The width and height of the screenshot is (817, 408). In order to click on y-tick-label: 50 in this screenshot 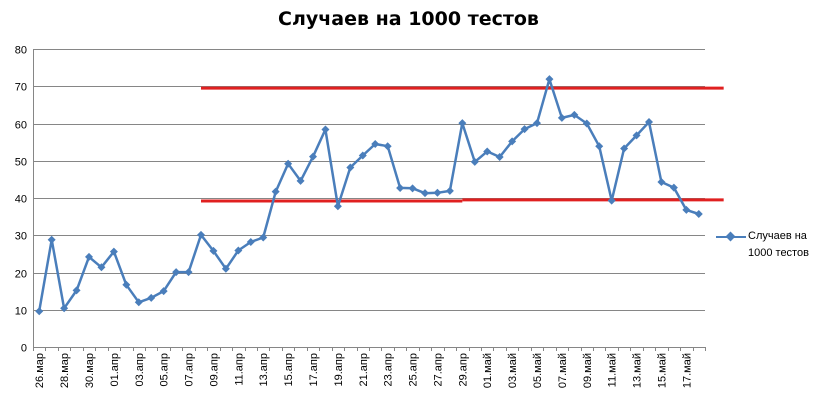, I will do `click(21, 163)`.